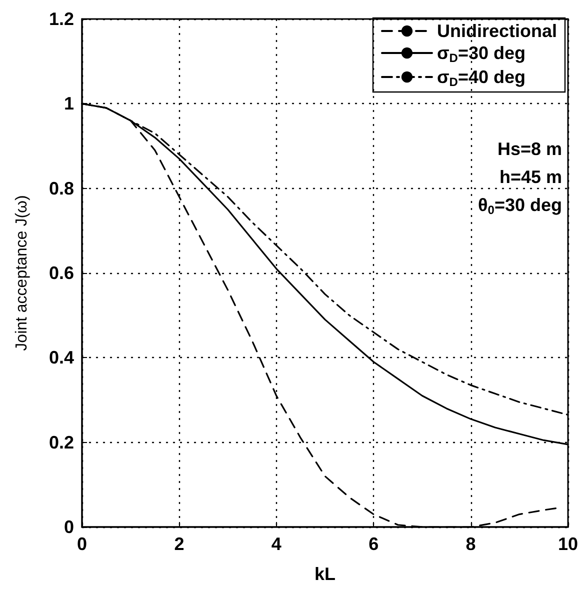 This screenshot has width=586, height=592. I want to click on x-axis-title: kL, so click(325, 574).